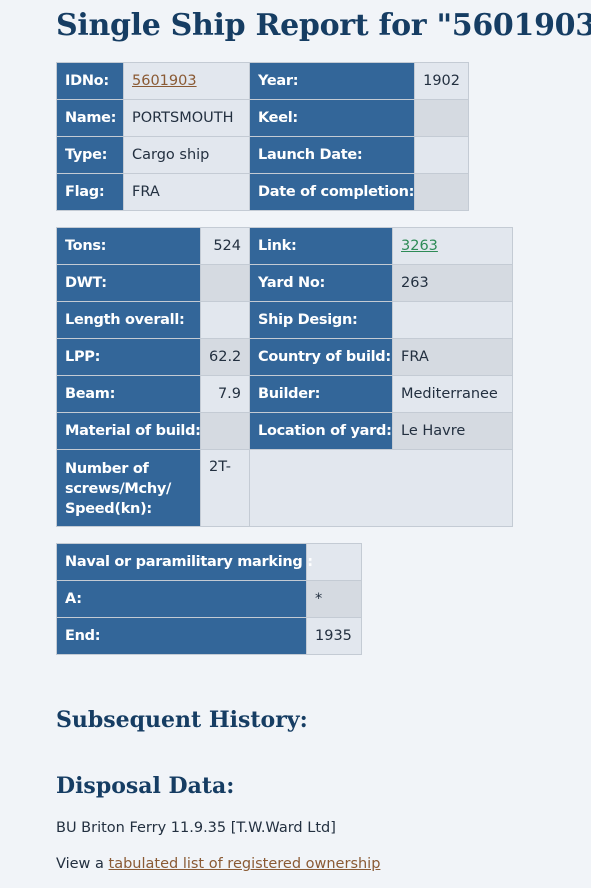 The image size is (591, 888). I want to click on ship-design-value, so click(452, 320).